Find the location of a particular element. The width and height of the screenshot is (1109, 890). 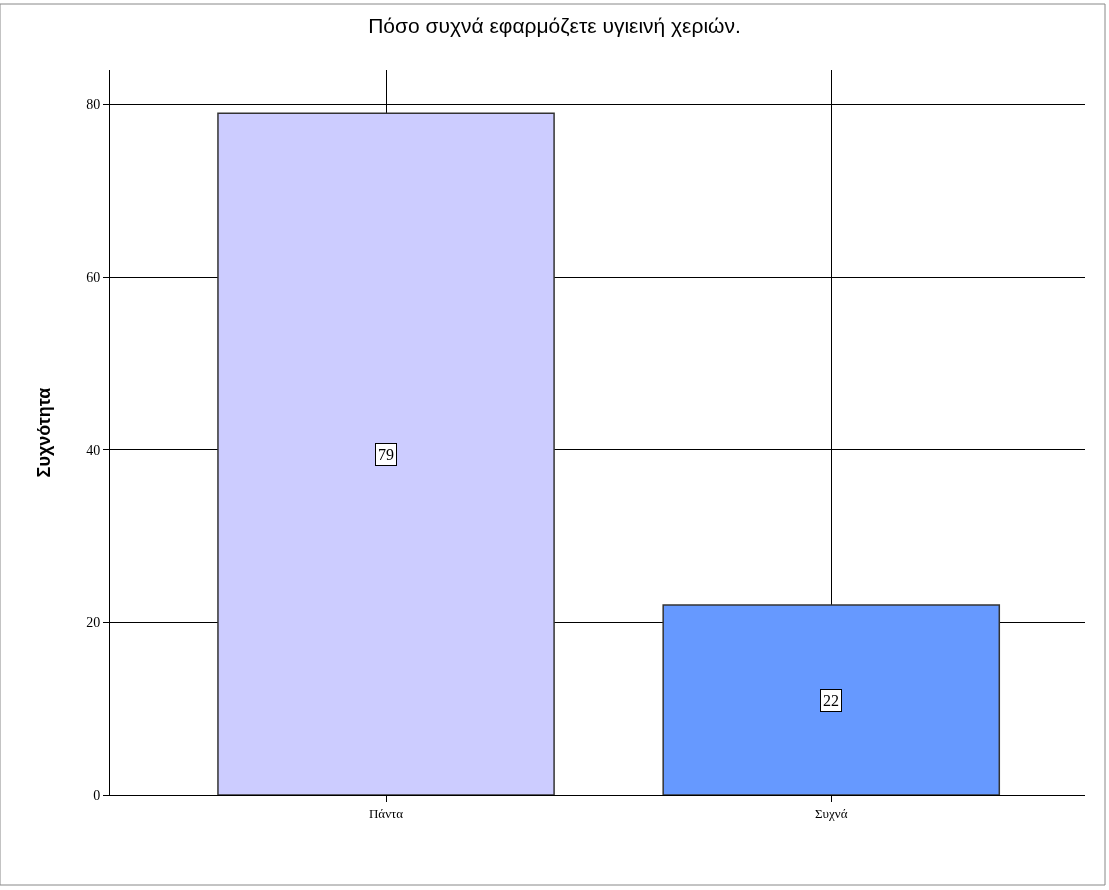

y-tick-label: 80 is located at coordinates (93, 105).